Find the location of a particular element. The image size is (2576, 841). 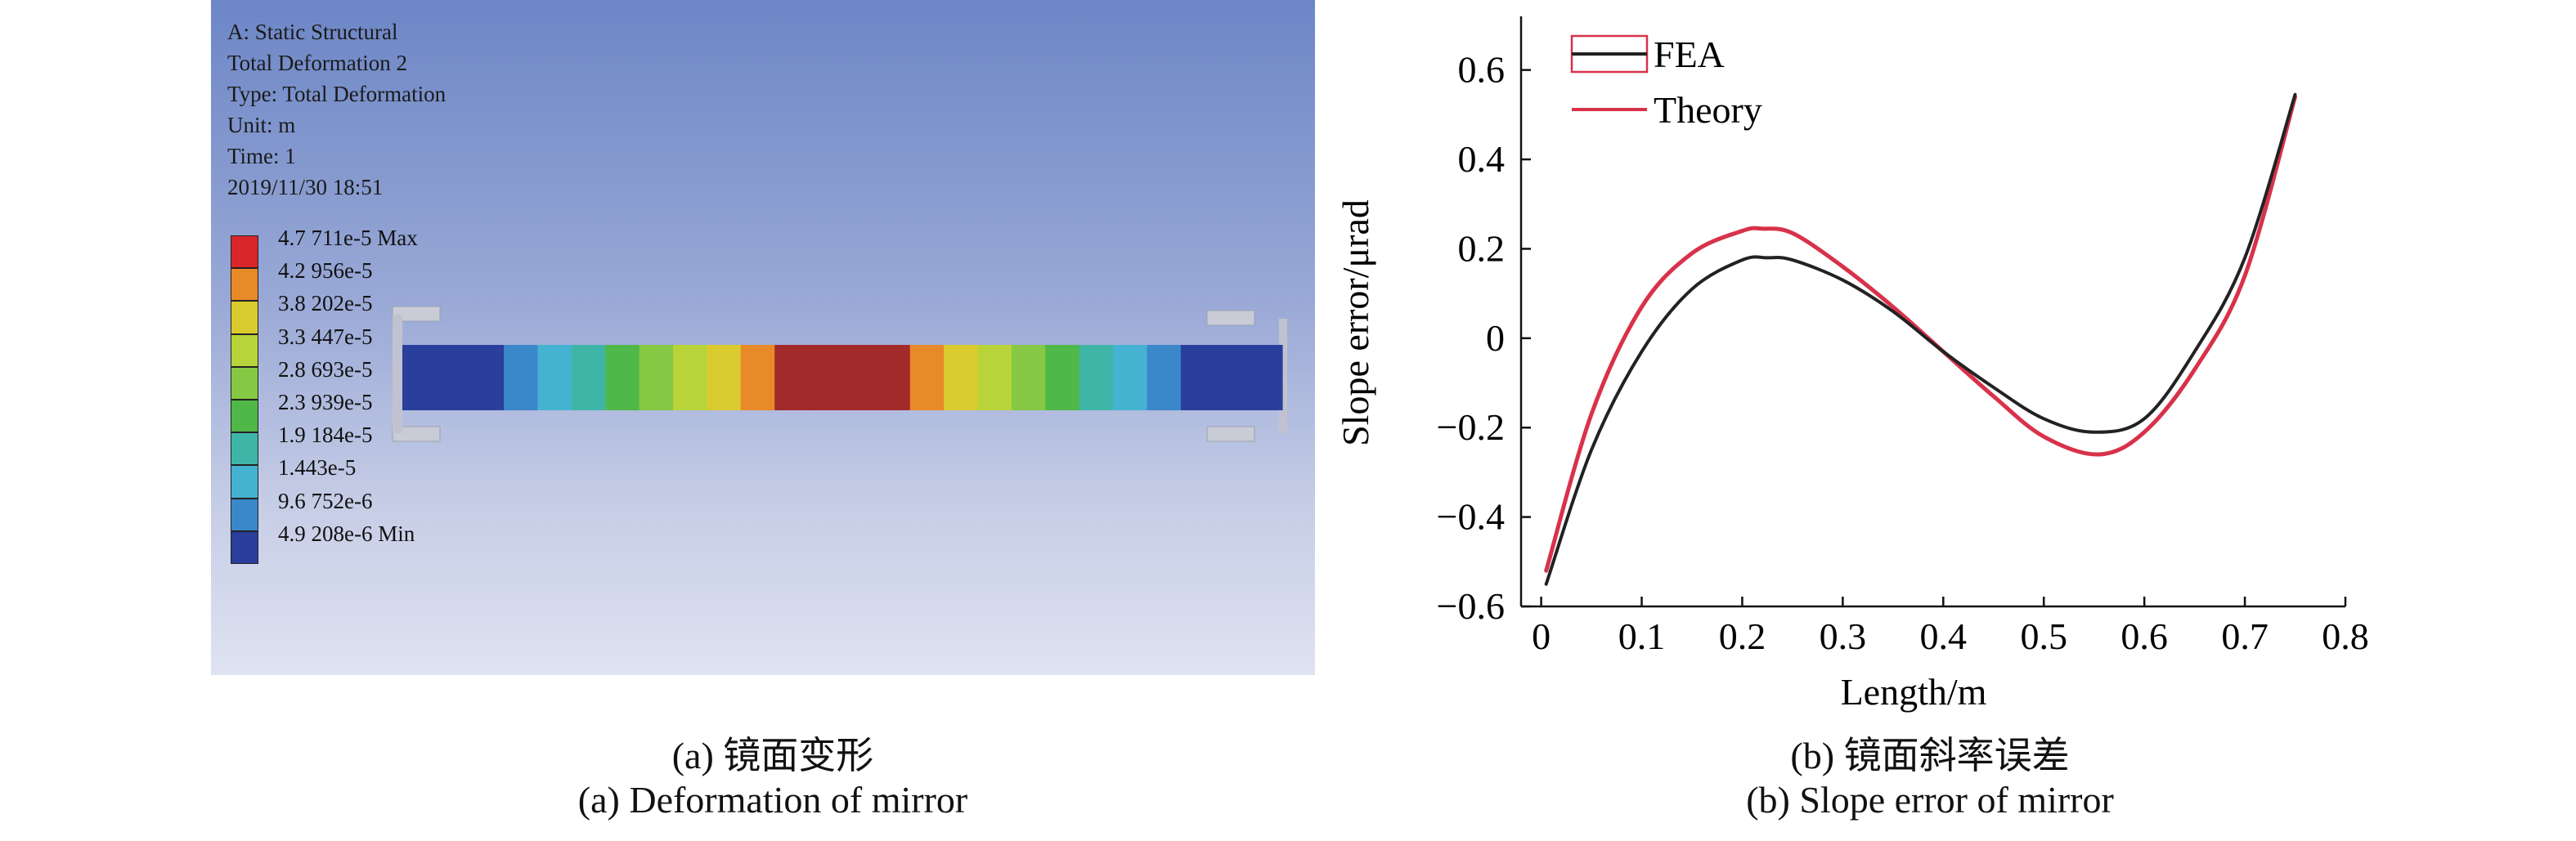

x-tick-label: 0.6 is located at coordinates (2144, 636).